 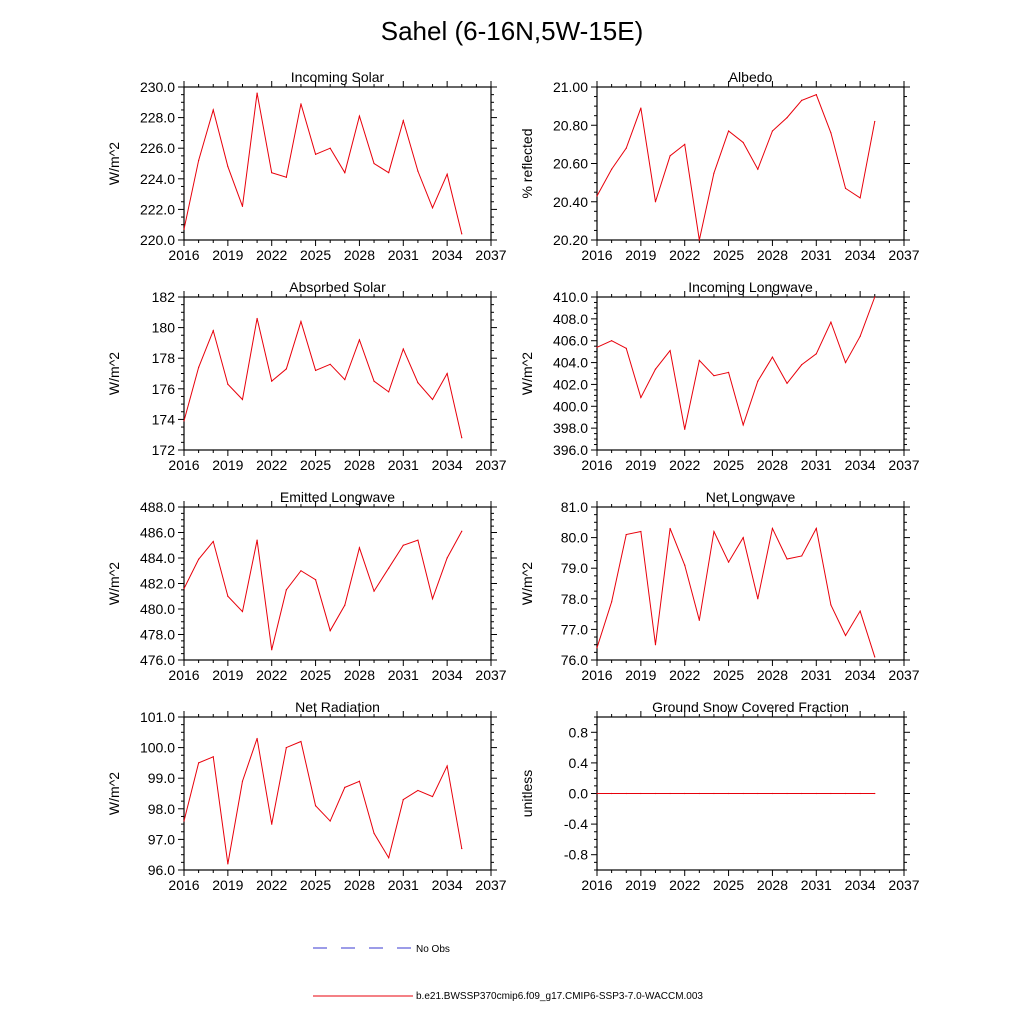 I want to click on y-tick-label: 224.0, so click(x=157, y=179).